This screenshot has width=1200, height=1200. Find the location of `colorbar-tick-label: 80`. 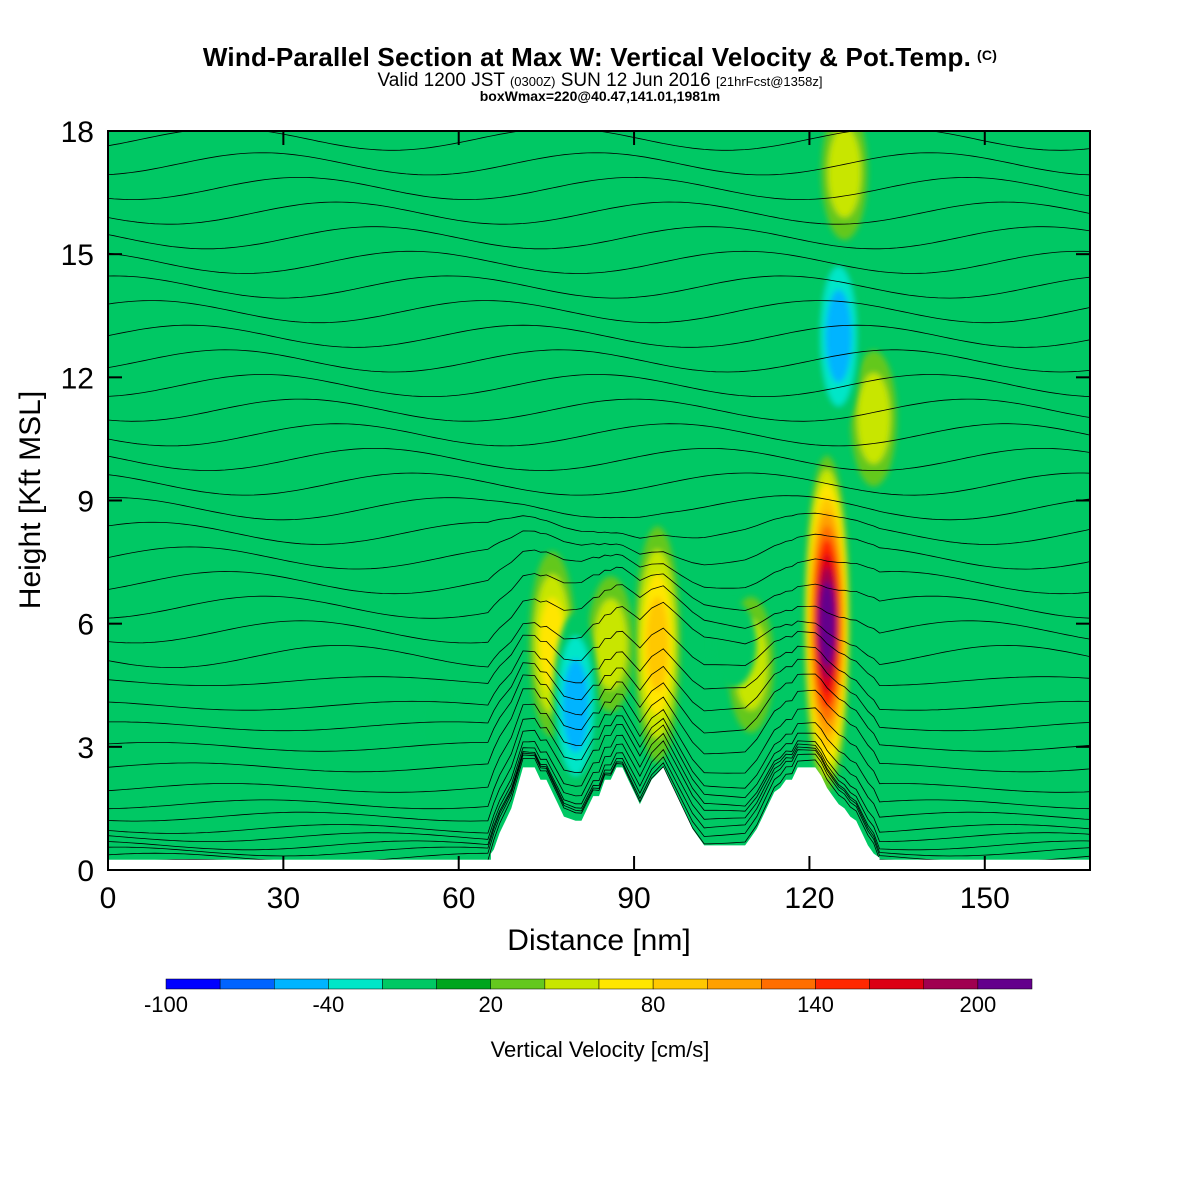

colorbar-tick-label: 80 is located at coordinates (653, 1004).